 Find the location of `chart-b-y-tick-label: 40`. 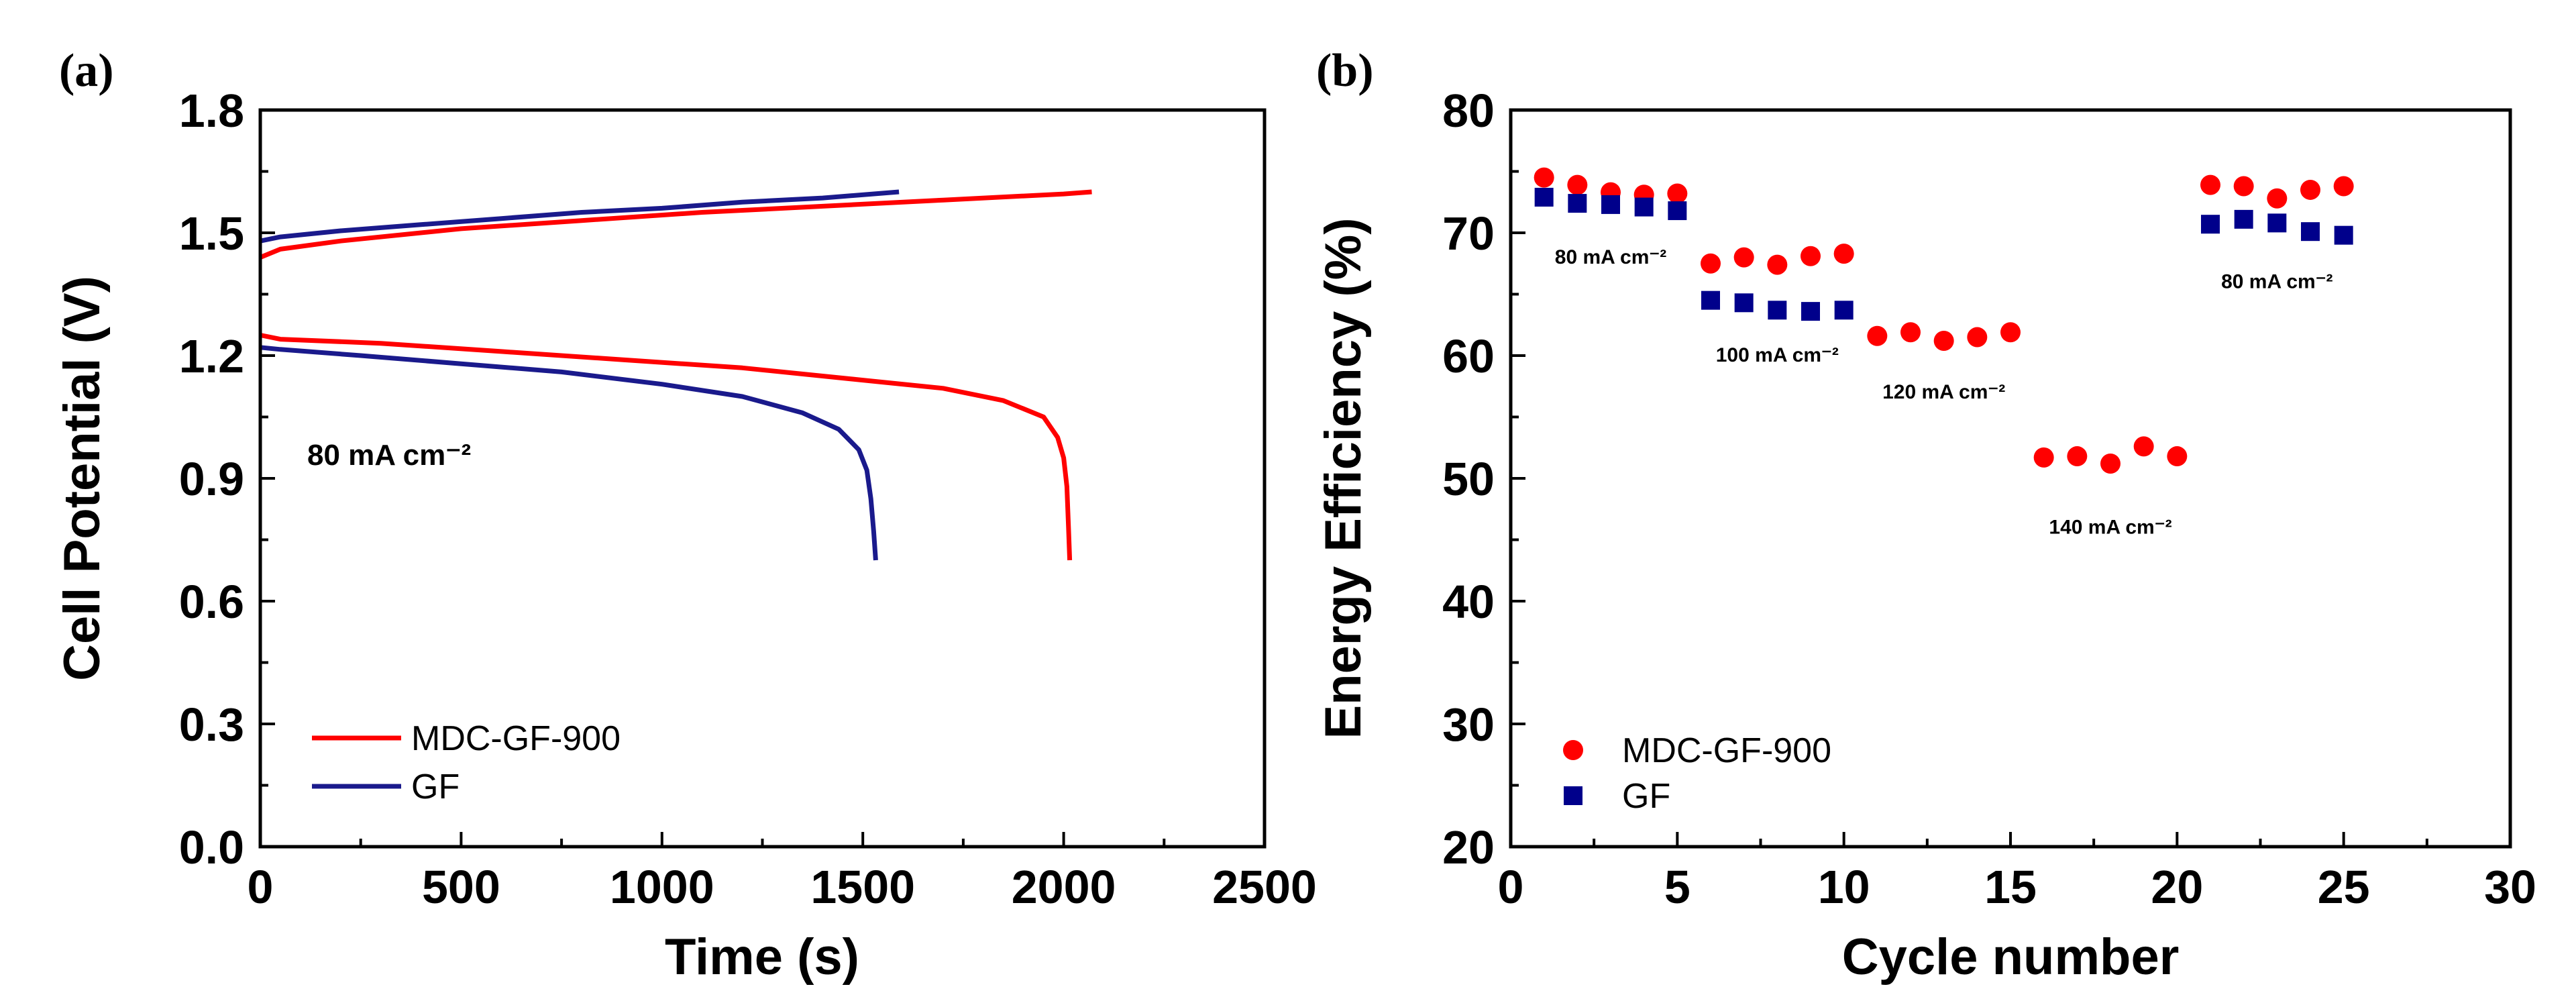

chart-b-y-tick-label: 40 is located at coordinates (1468, 602).